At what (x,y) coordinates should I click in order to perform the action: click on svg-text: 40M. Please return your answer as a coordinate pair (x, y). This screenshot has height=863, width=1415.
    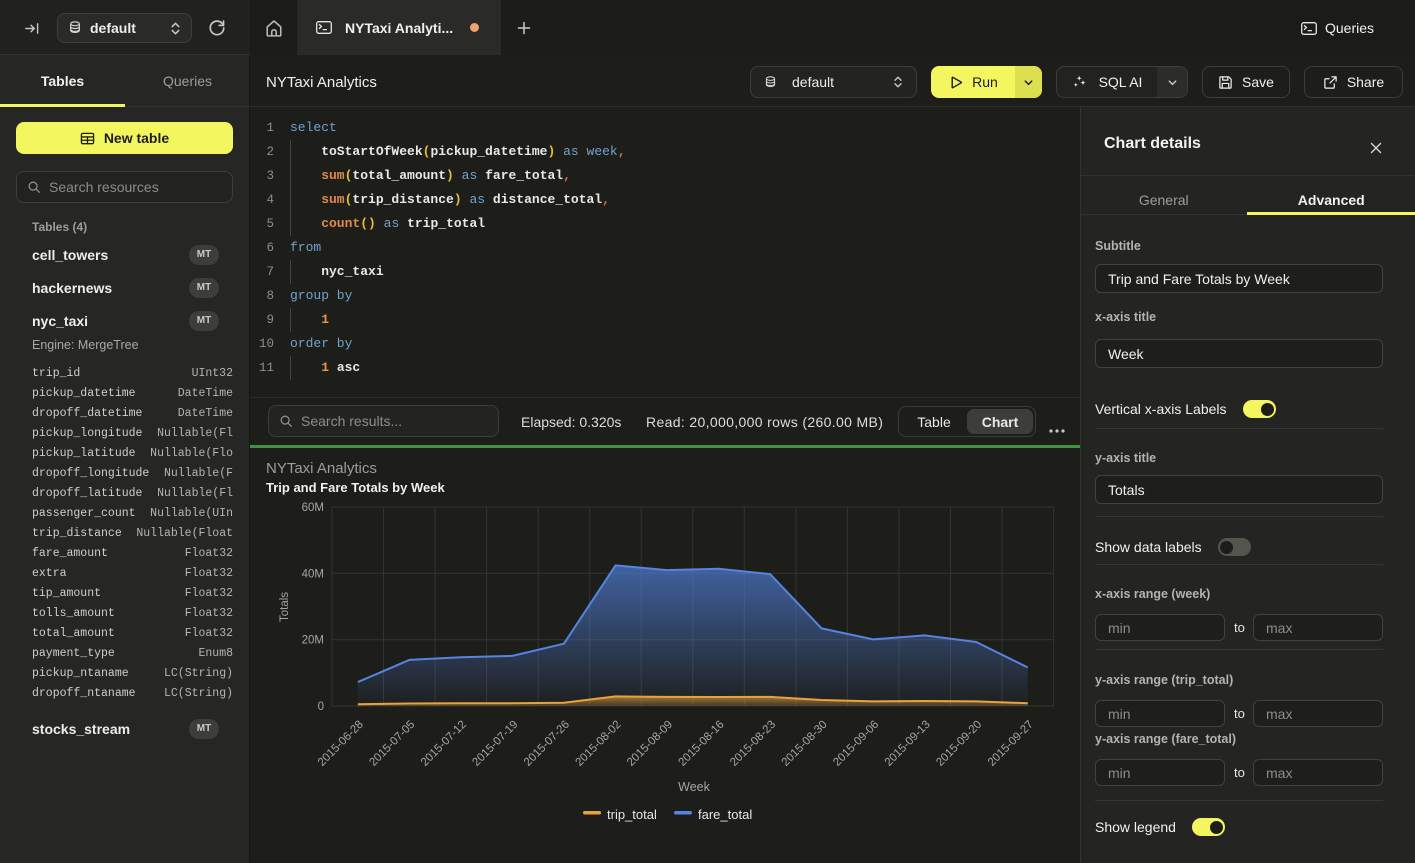
    Looking at the image, I should click on (313, 574).